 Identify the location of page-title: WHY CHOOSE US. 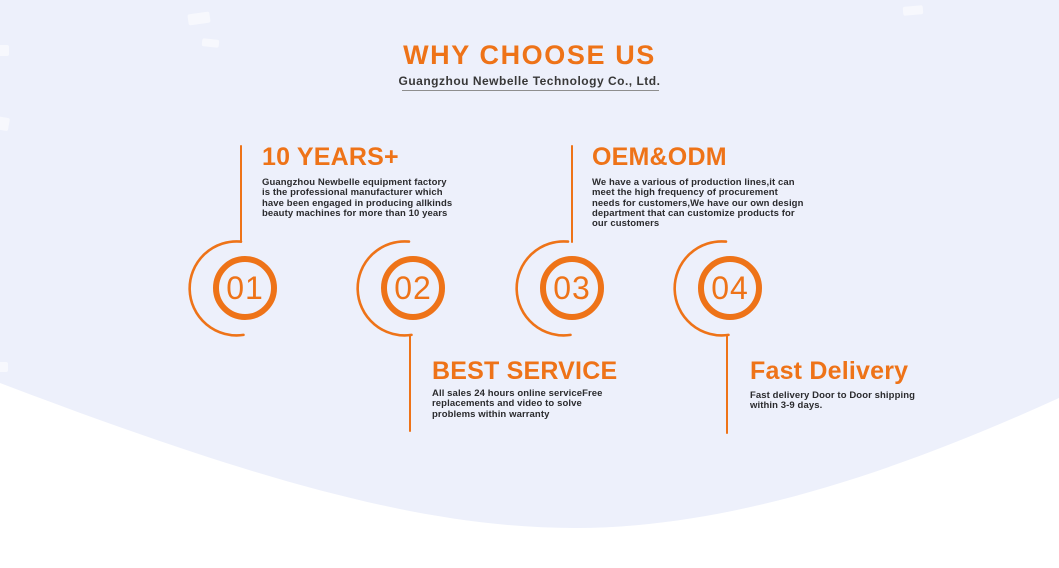
(529, 55).